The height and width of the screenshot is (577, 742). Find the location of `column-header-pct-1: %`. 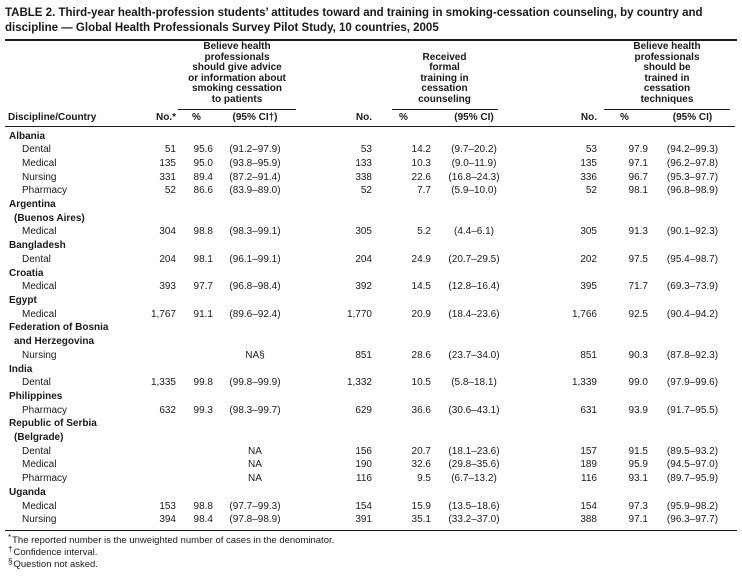

column-header-pct-1: % is located at coordinates (196, 118).